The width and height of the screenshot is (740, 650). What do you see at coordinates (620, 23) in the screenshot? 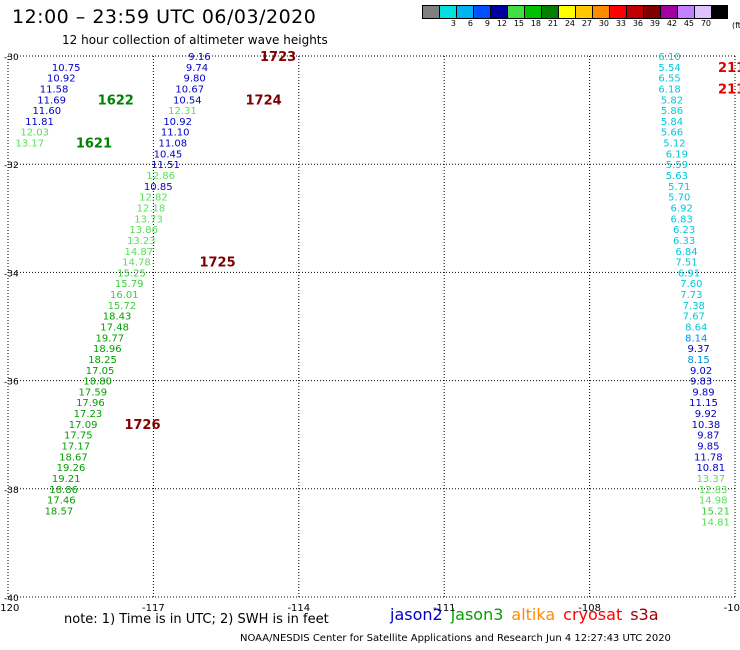
I see `color-scale-label: 33` at bounding box center [620, 23].